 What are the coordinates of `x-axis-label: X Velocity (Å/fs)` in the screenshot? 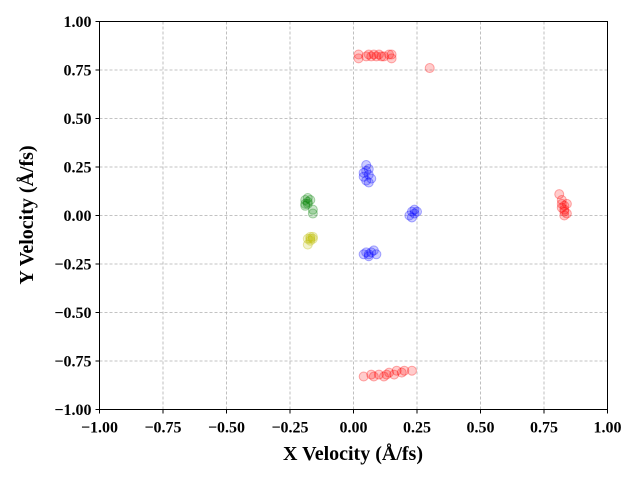 It's located at (353, 453).